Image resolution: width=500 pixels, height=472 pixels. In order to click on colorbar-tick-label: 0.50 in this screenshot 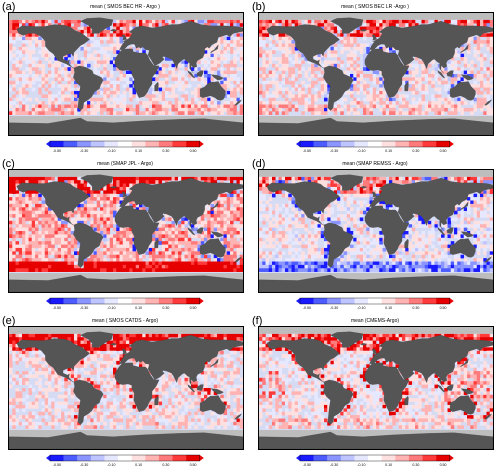, I will do `click(193, 151)`.